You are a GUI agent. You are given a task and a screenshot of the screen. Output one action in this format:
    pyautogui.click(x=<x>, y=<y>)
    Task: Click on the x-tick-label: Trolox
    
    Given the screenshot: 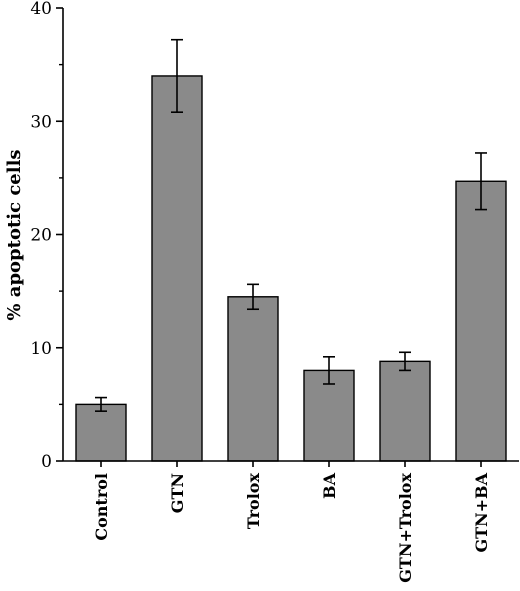 What is the action you would take?
    pyautogui.click(x=253, y=501)
    